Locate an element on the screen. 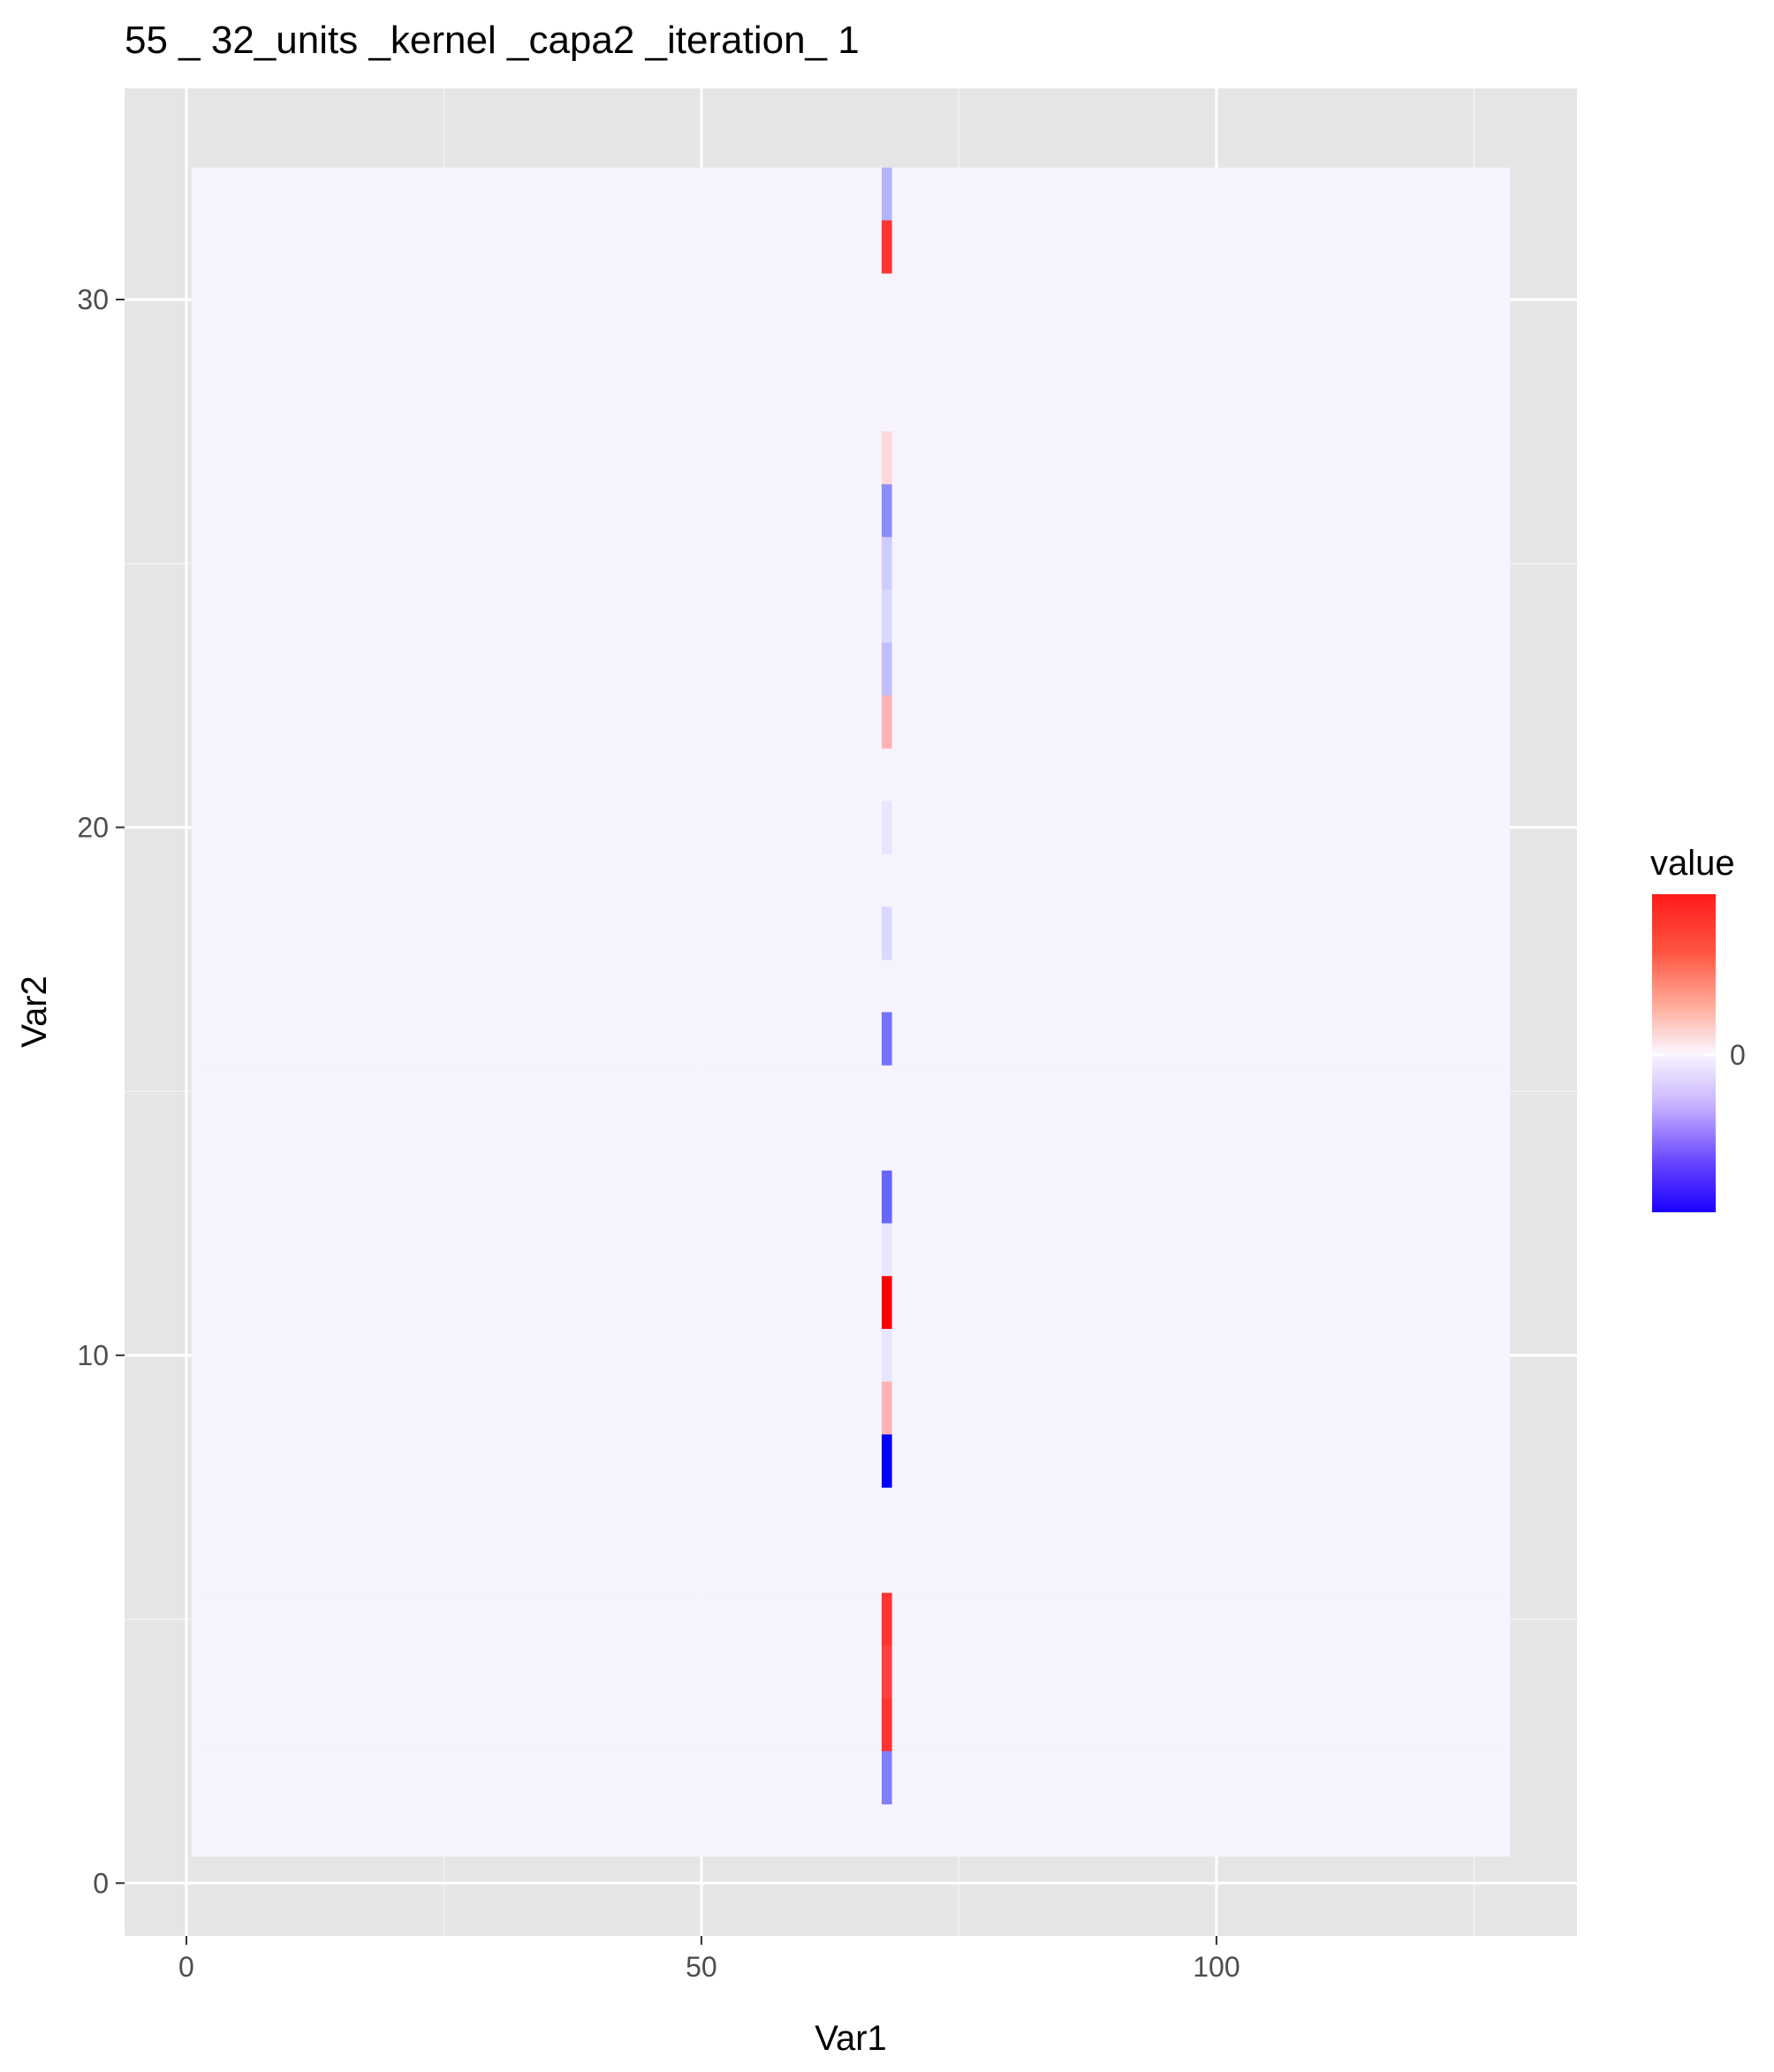  x-tick-label: 0 is located at coordinates (186, 1967).